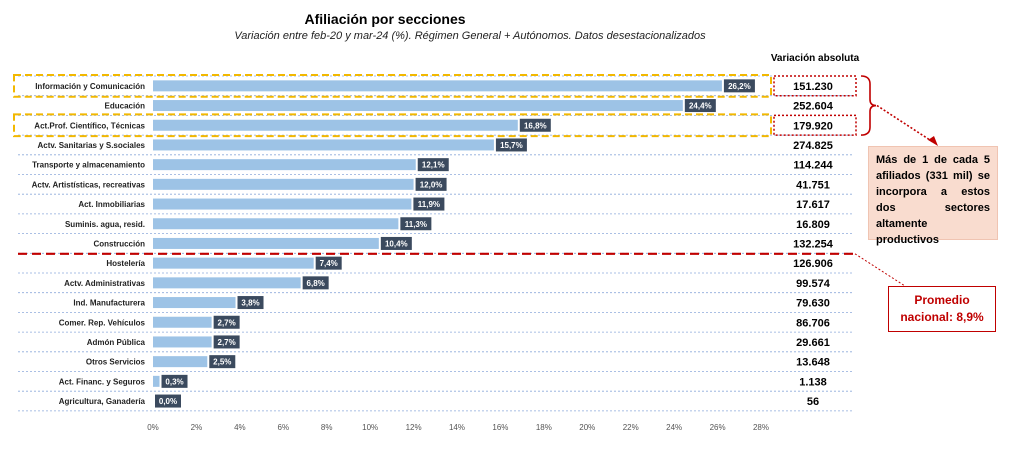 The image size is (1024, 455). I want to click on absolute-value: 151.230, so click(813, 87).